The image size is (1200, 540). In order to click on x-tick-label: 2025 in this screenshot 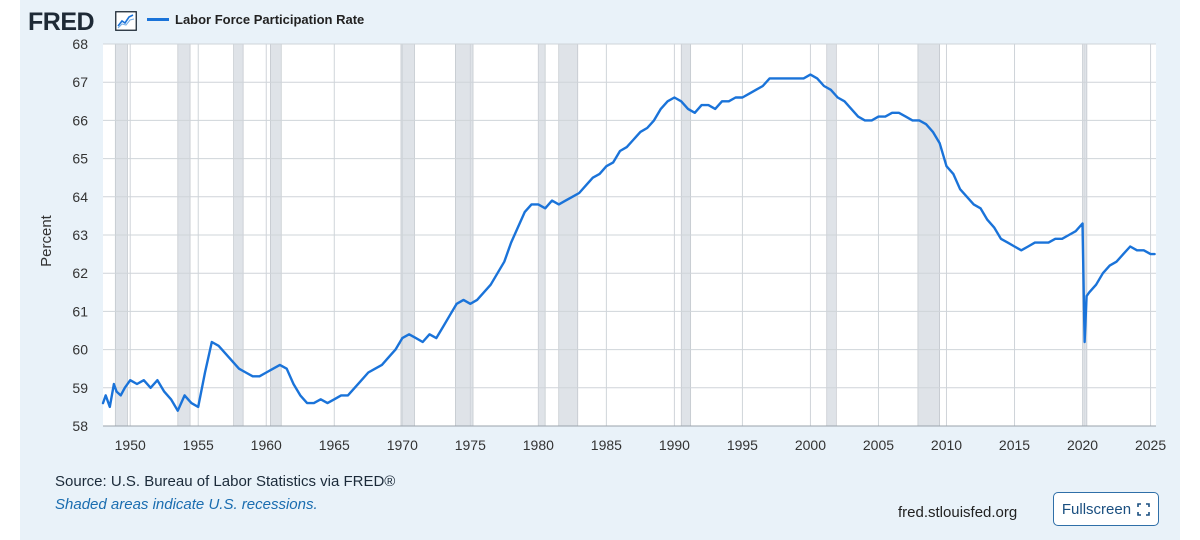, I will do `click(1150, 445)`.